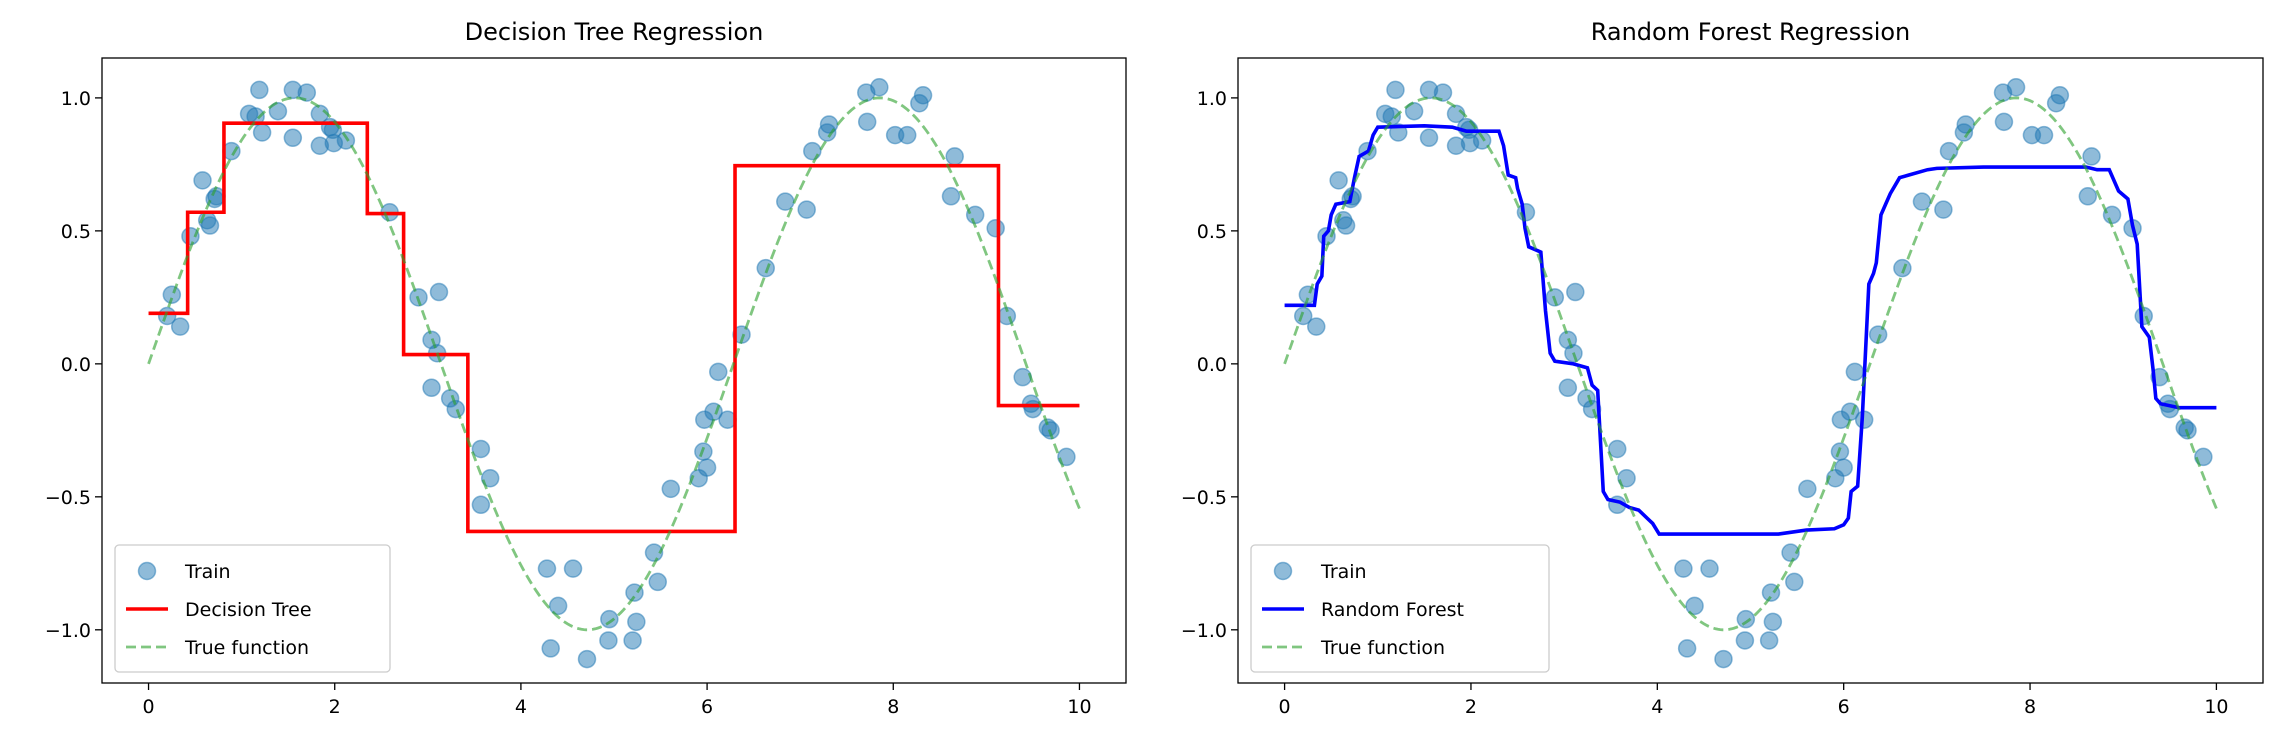 This screenshot has height=752, width=2284. I want to click on legend-label: True function, so click(246, 648).